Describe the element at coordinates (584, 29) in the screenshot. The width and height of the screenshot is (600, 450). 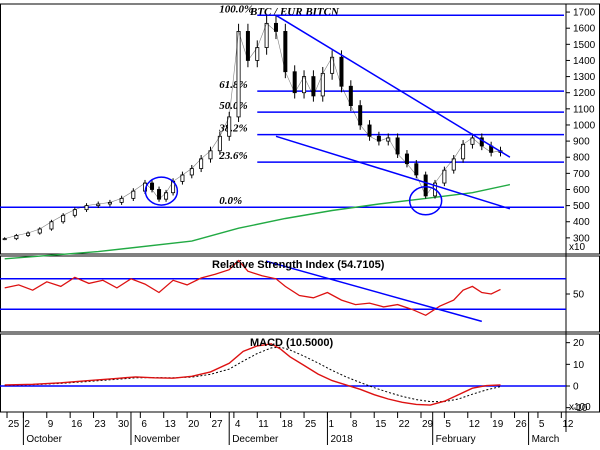
I see `price-y-tick-label: 1600` at that location.